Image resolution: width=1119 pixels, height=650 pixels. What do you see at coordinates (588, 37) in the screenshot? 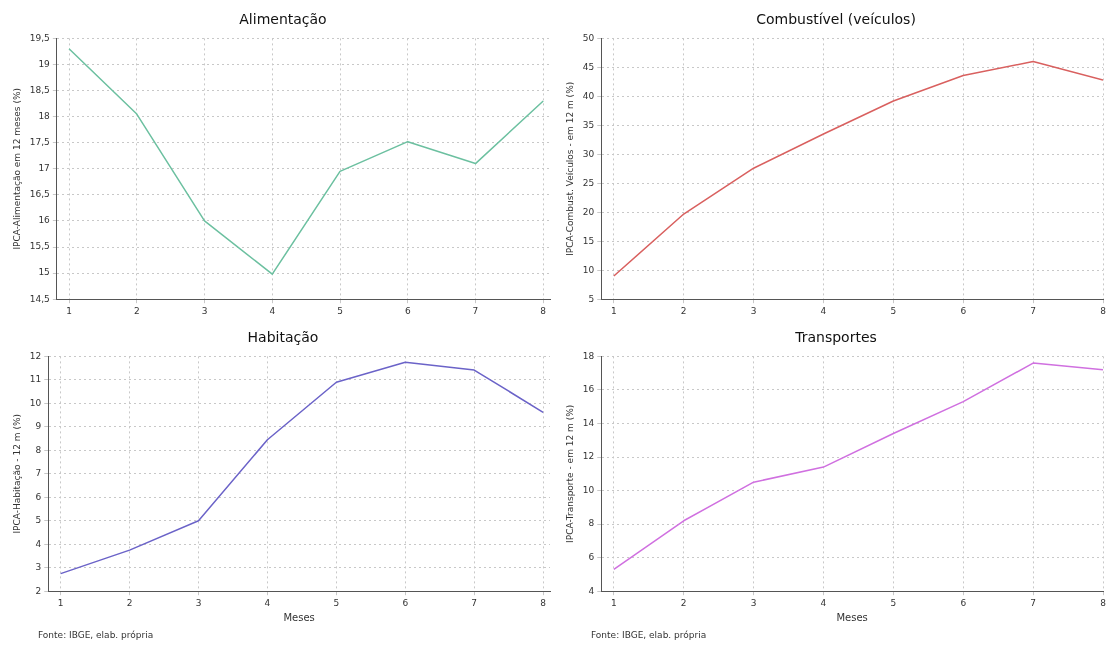
I see `y-tick-label: 50` at bounding box center [588, 37].